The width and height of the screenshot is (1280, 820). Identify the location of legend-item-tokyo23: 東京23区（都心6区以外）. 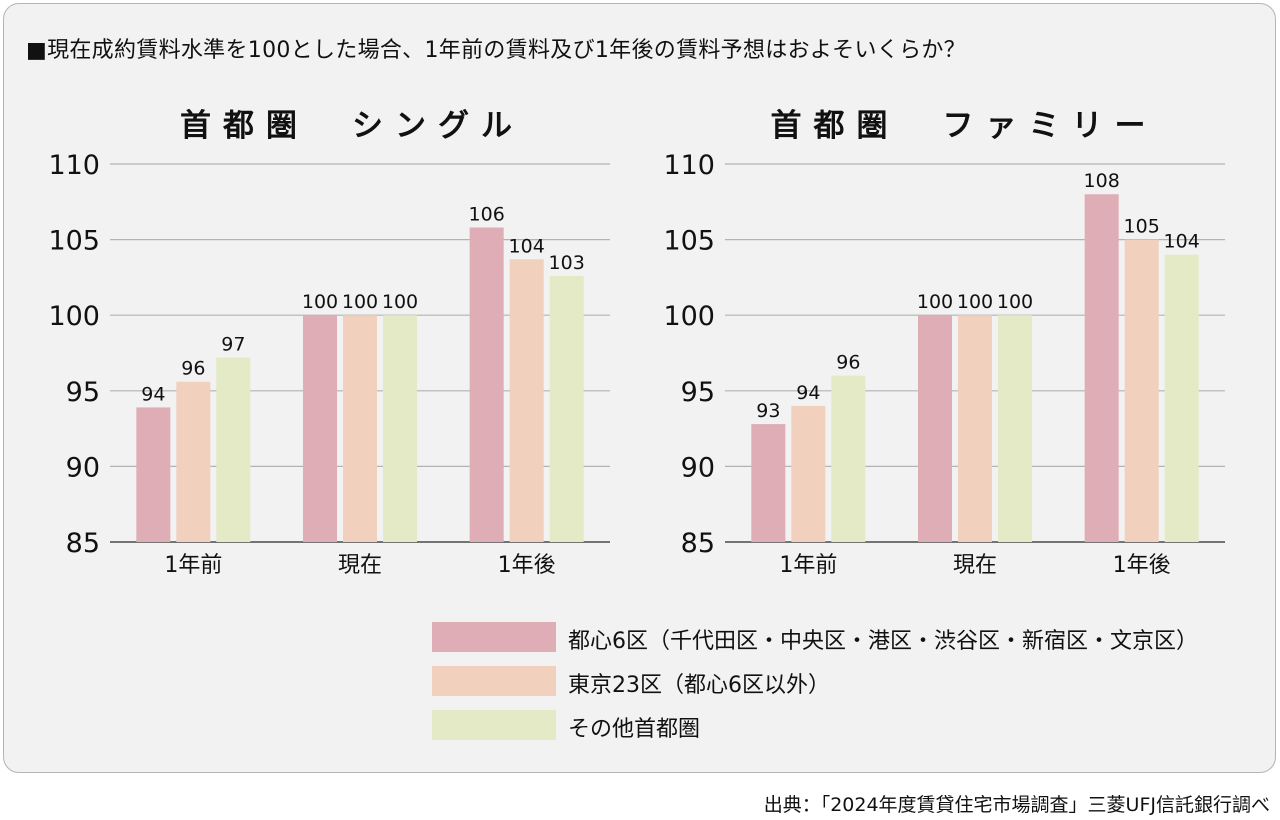
(842, 688).